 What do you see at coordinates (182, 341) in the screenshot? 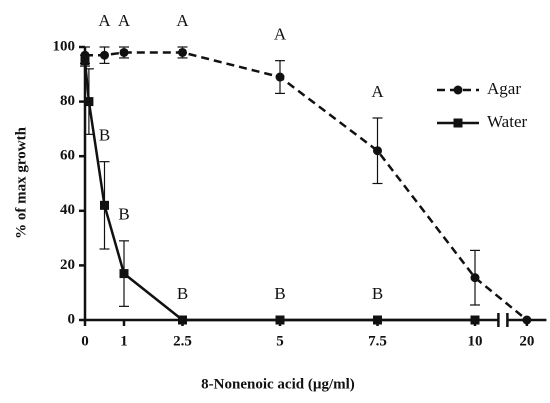
I see `x-tick-label: 2.5` at bounding box center [182, 341].